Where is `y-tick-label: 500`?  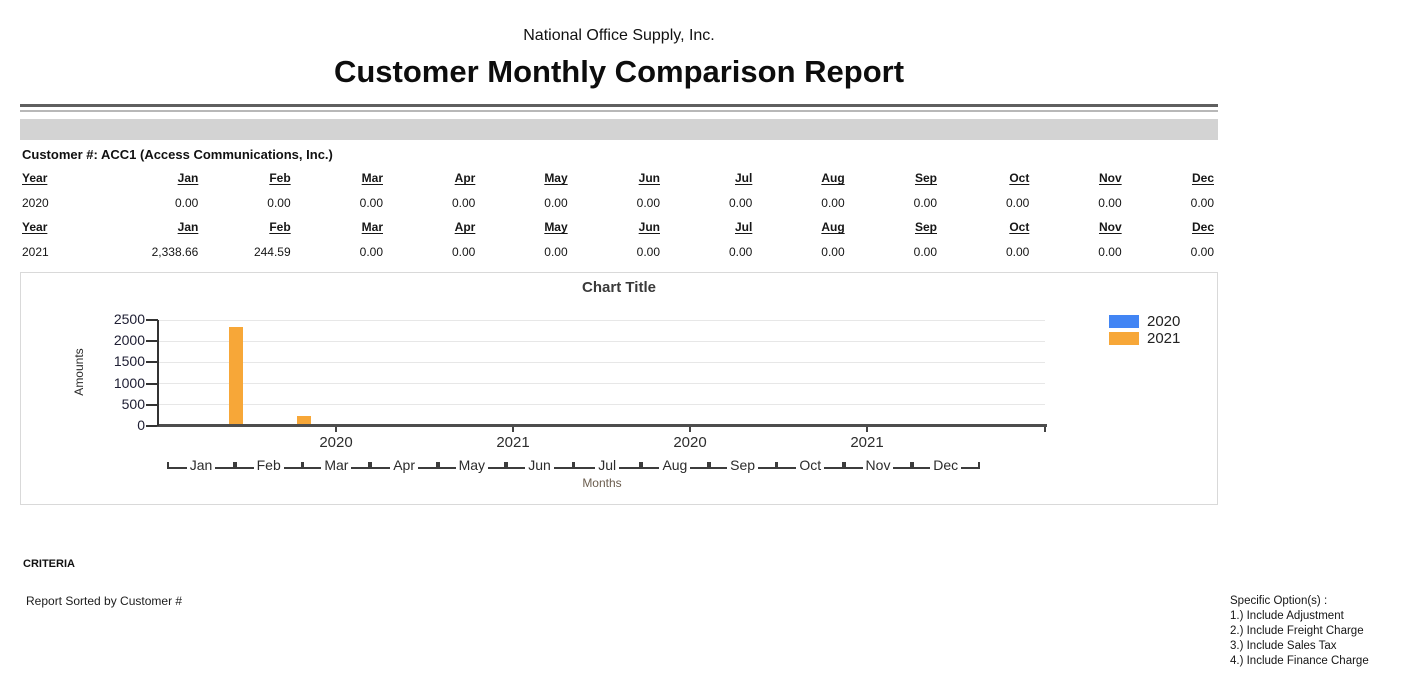 y-tick-label: 500 is located at coordinates (133, 403).